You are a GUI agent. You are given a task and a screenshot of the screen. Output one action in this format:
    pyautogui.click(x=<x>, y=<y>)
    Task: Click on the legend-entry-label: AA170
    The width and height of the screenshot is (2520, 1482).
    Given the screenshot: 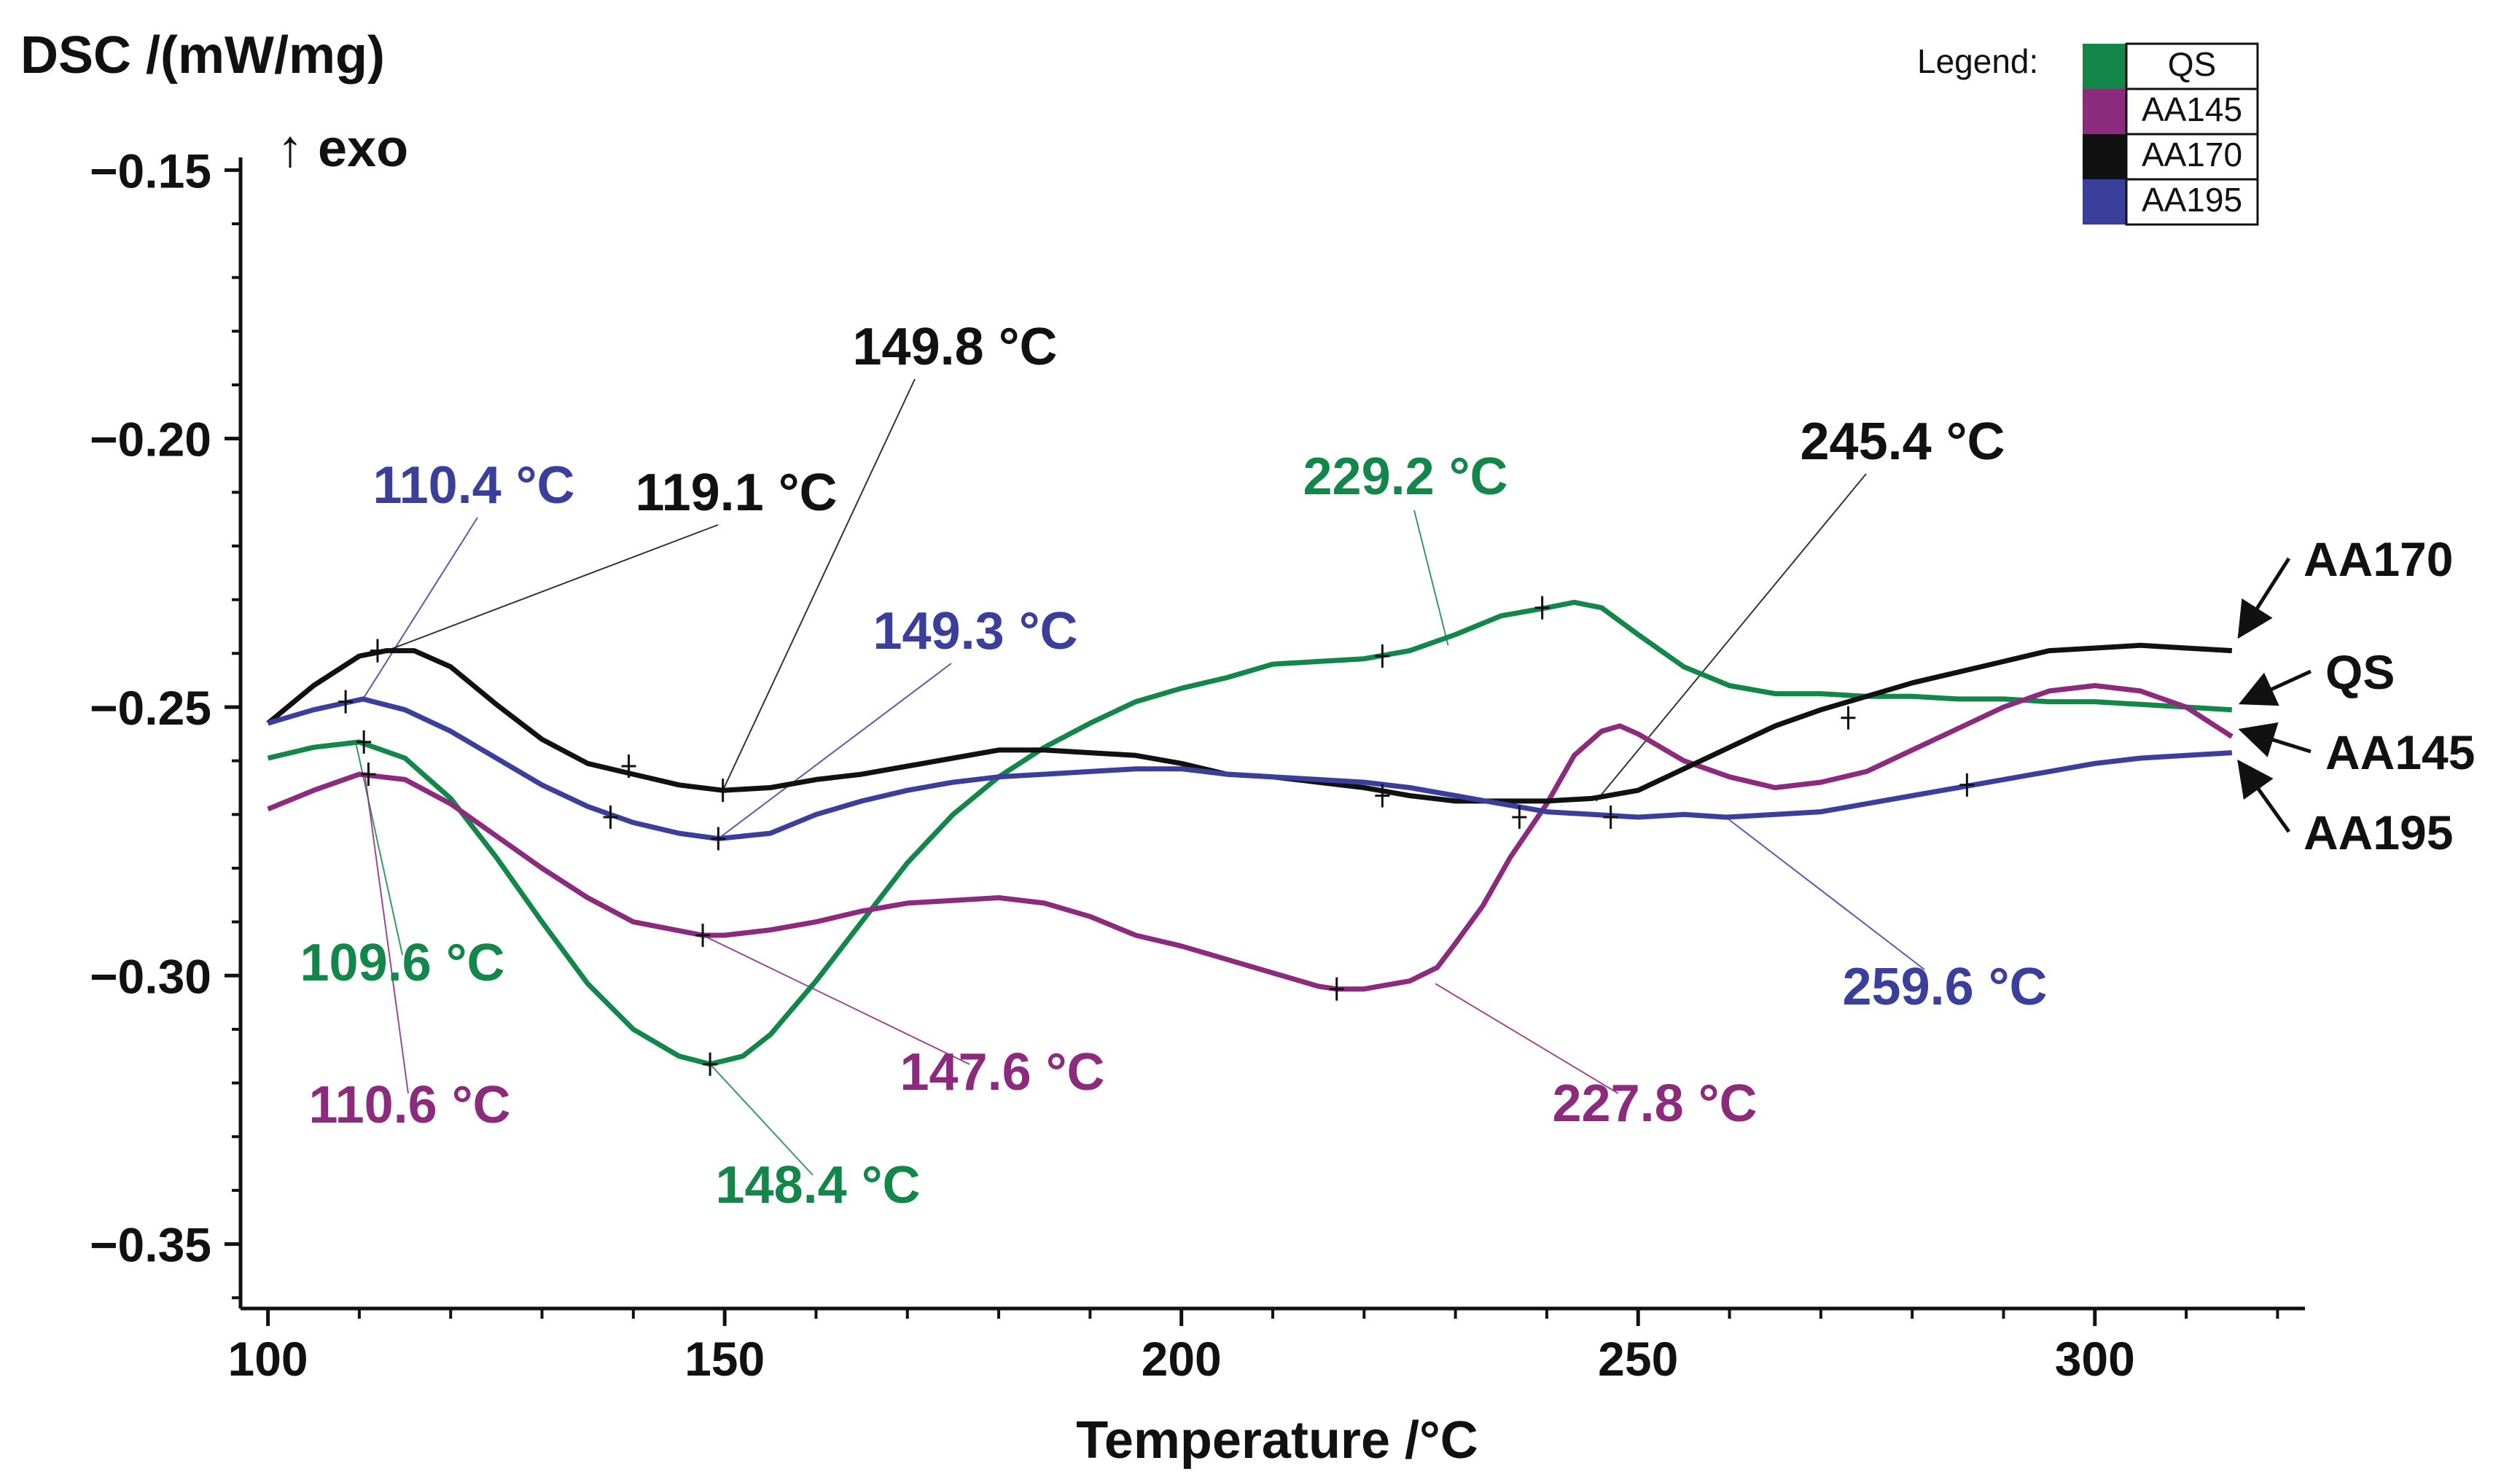 What is the action you would take?
    pyautogui.click(x=2192, y=154)
    